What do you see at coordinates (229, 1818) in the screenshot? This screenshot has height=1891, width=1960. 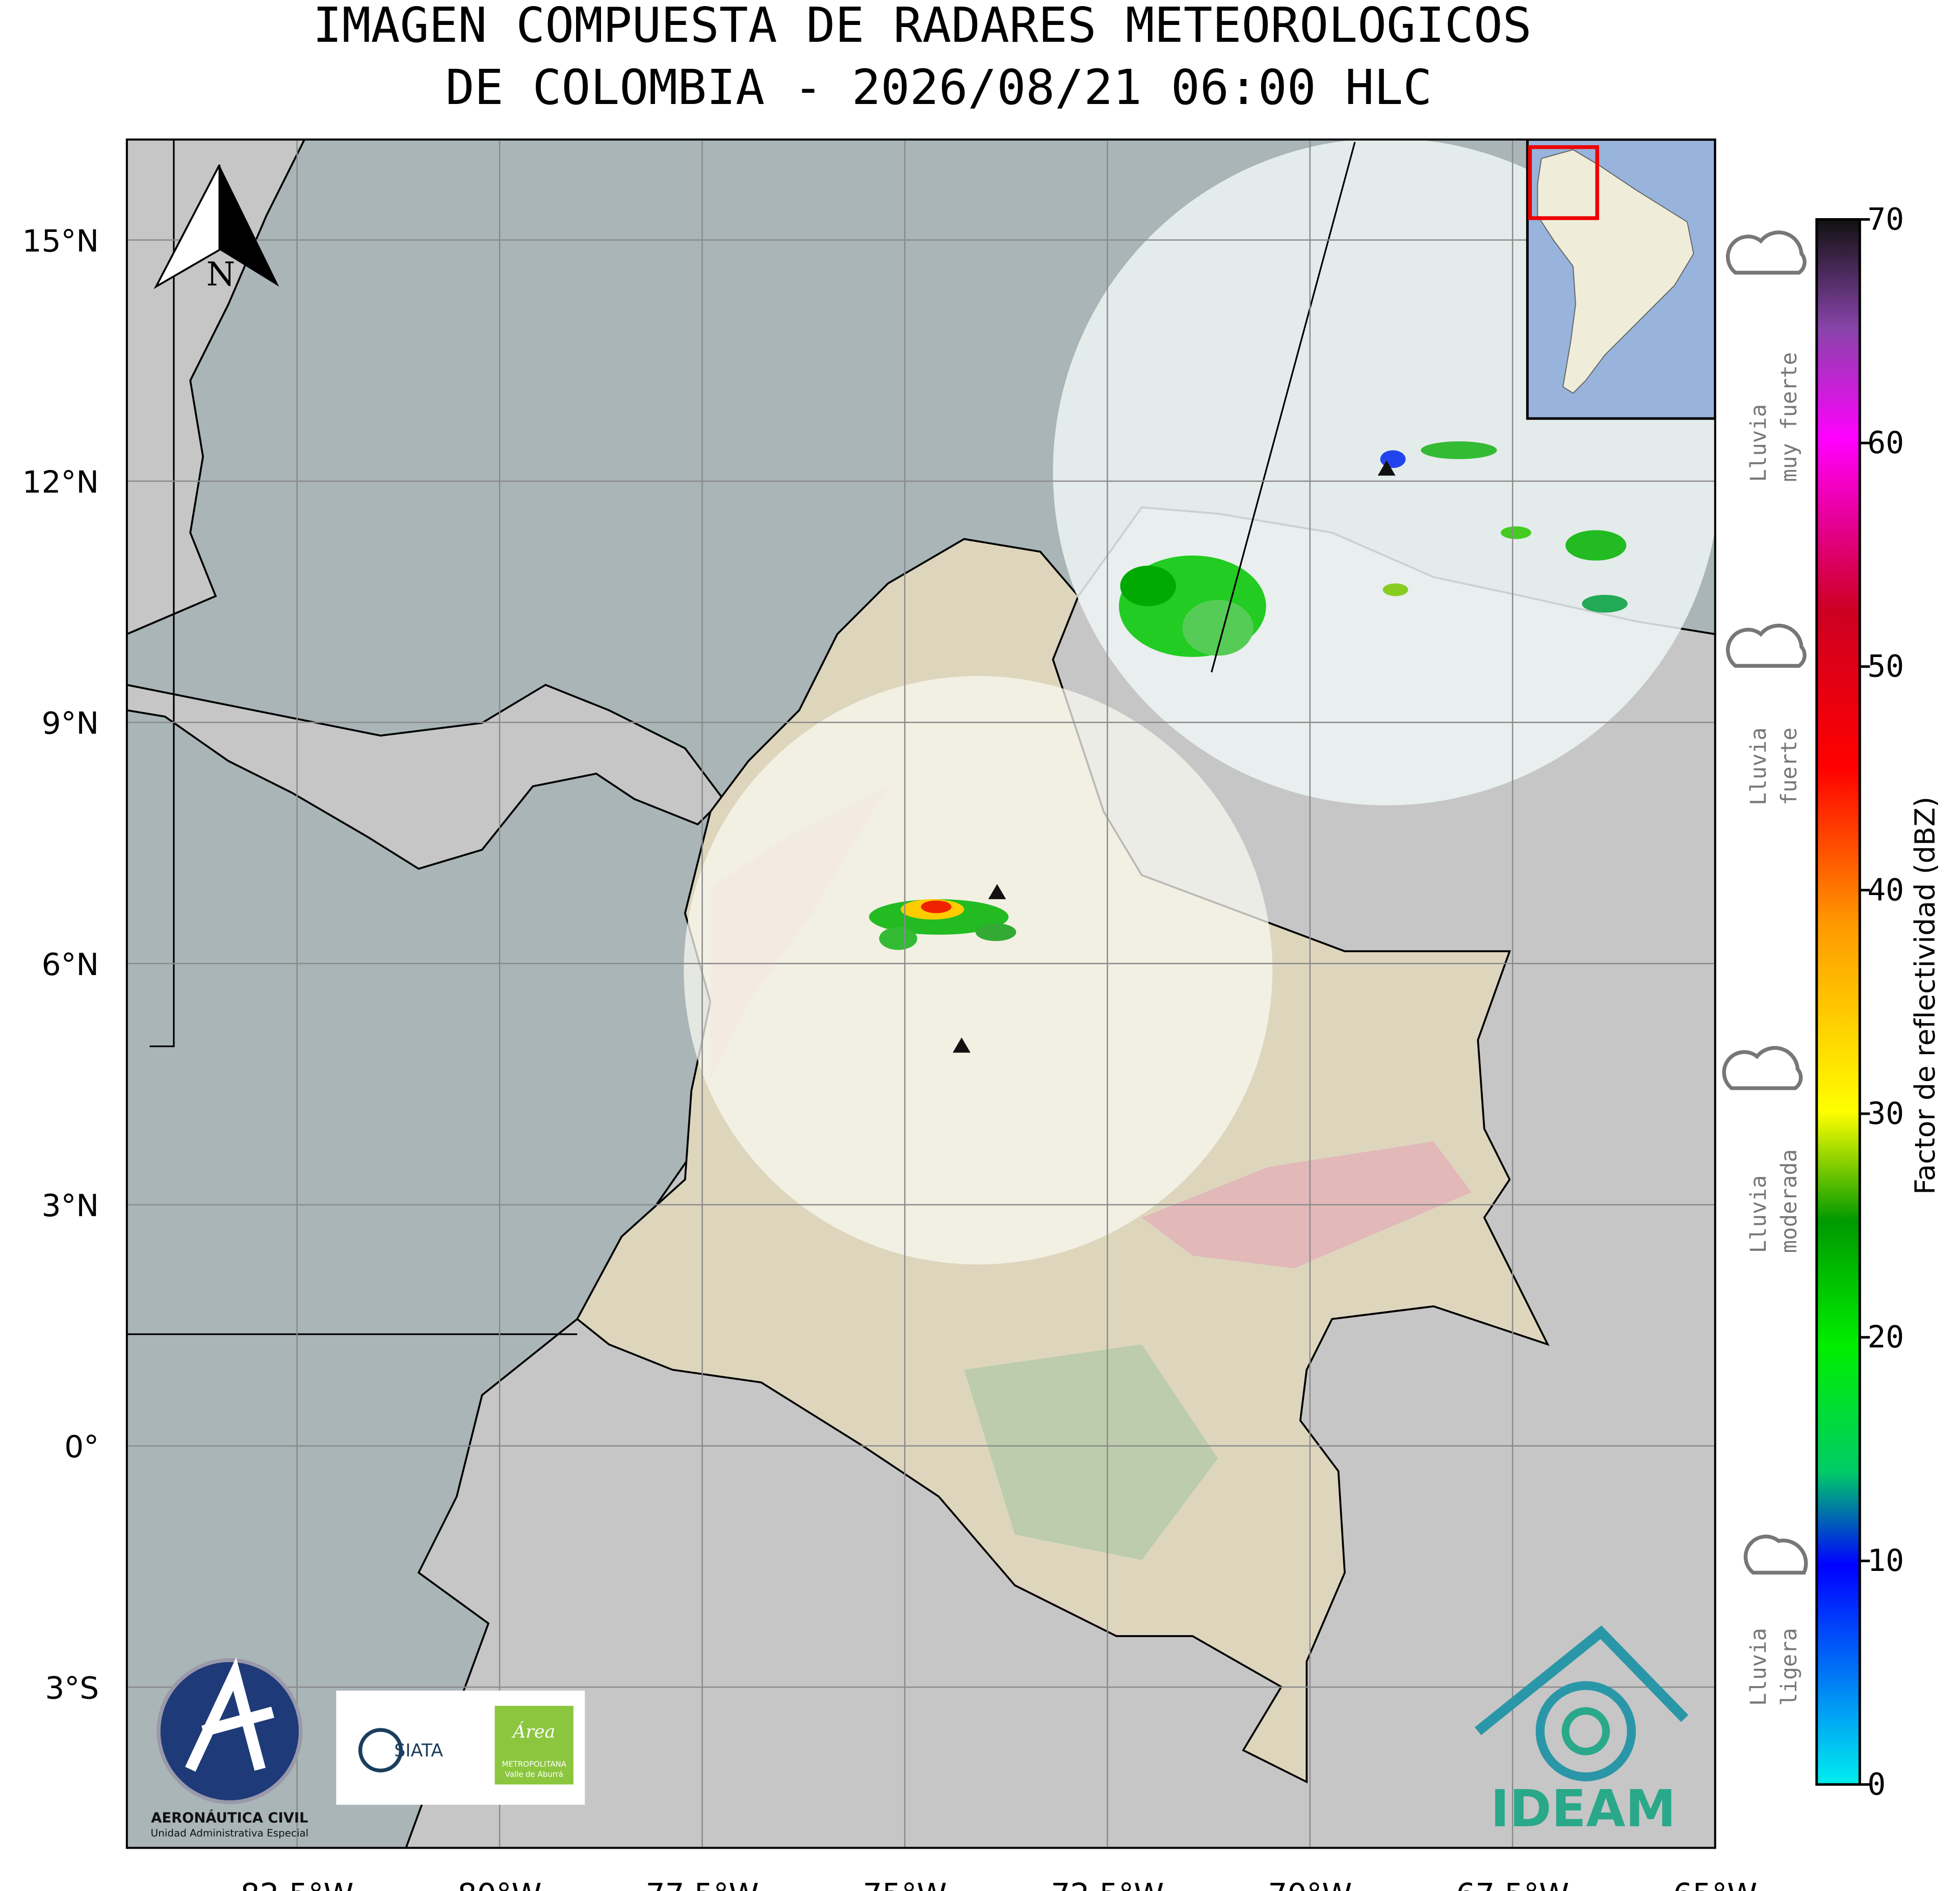 I see `logo-text: AERONÁUTICA CIVIL` at bounding box center [229, 1818].